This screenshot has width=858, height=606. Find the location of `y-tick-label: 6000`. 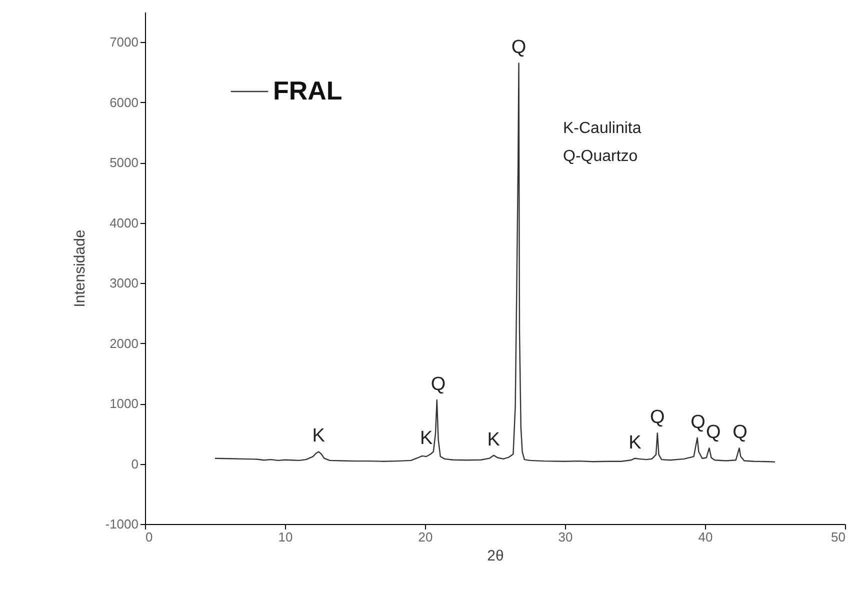

y-tick-label: 6000 is located at coordinates (124, 102).